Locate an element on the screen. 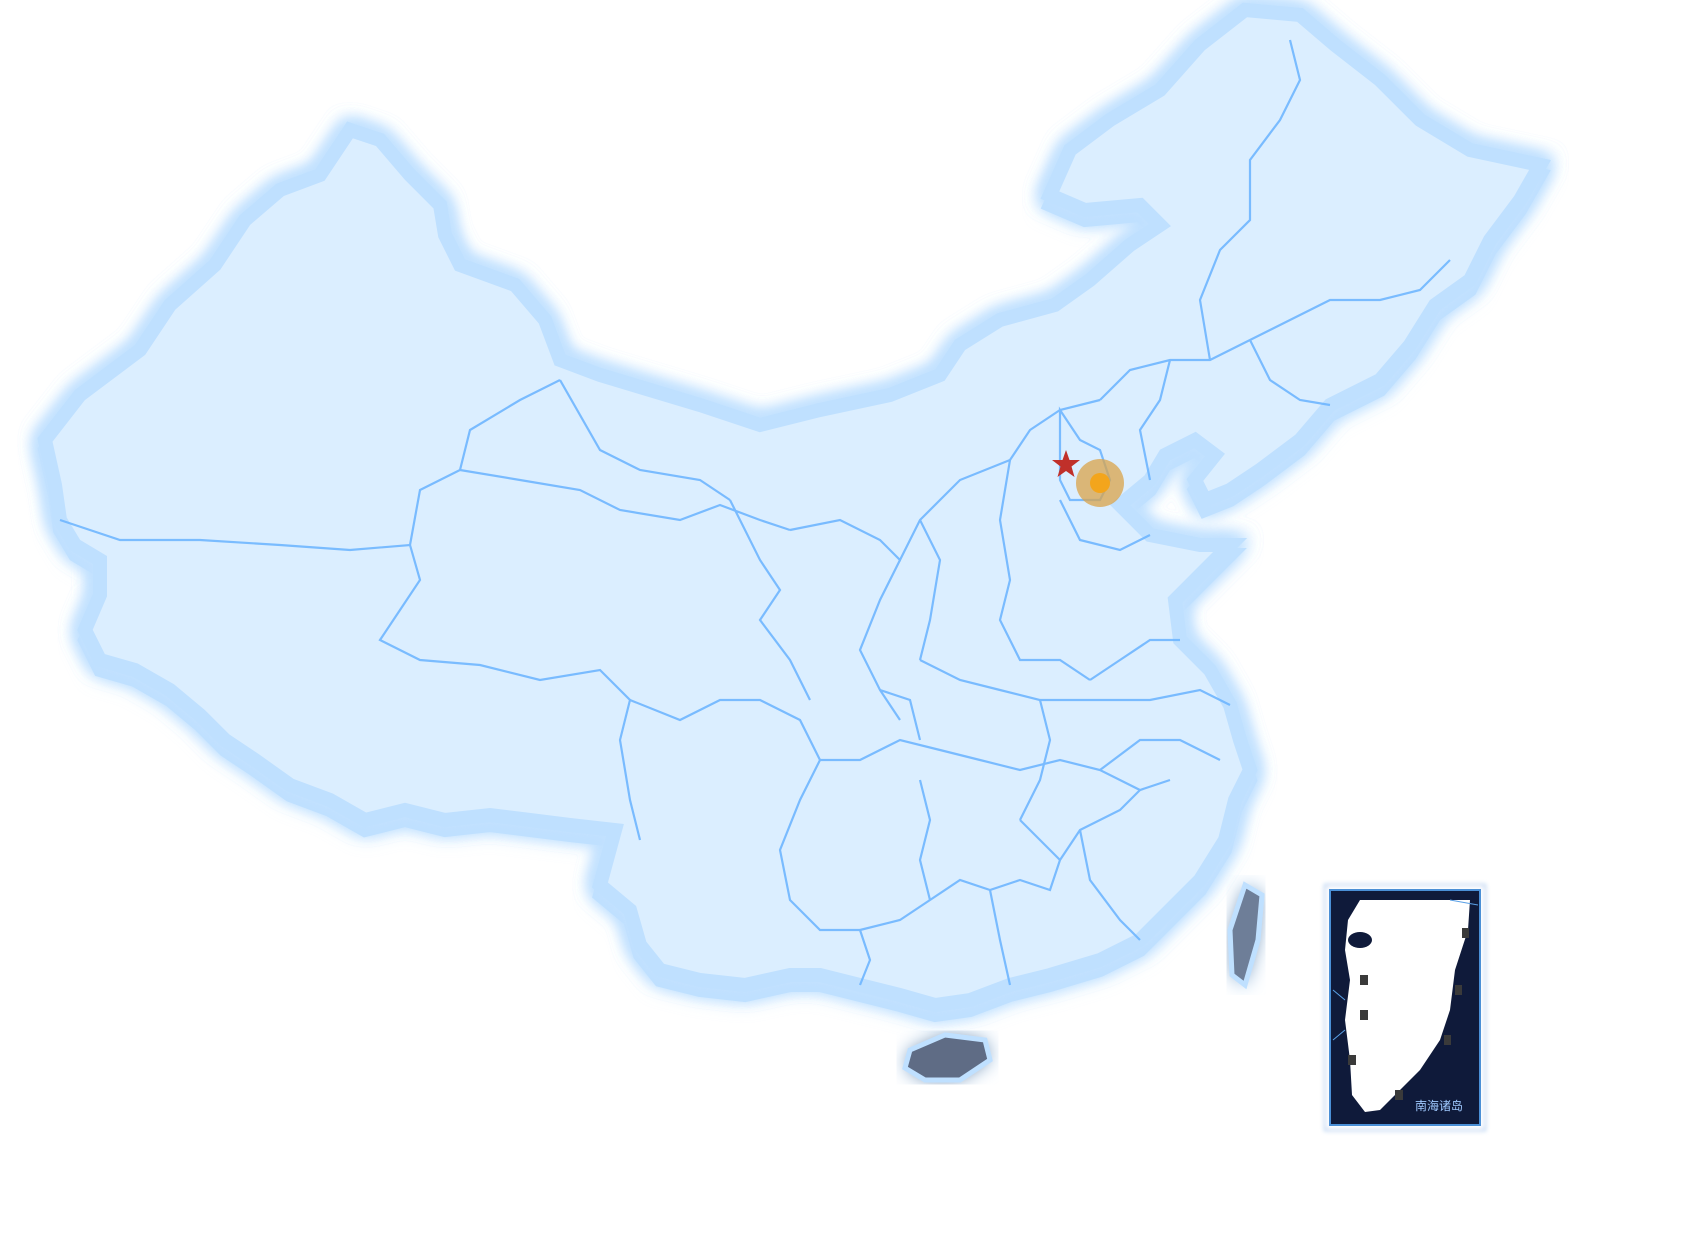 The image size is (1702, 1235). map-markers is located at coordinates (1088, 478).